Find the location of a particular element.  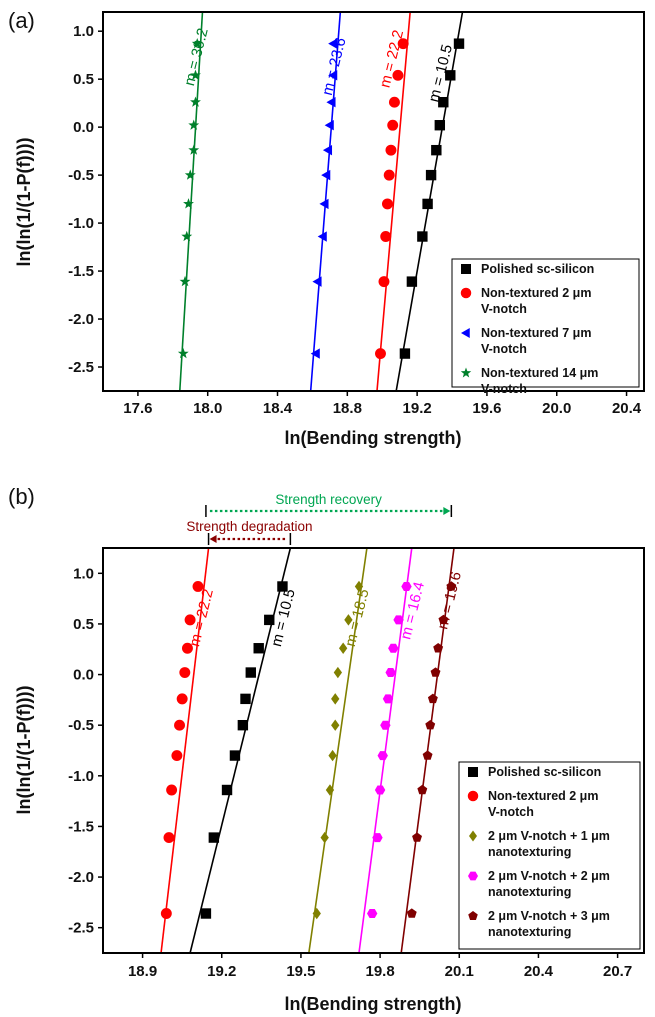

x-tick-label-a-3: 18.8 is located at coordinates (347, 408).